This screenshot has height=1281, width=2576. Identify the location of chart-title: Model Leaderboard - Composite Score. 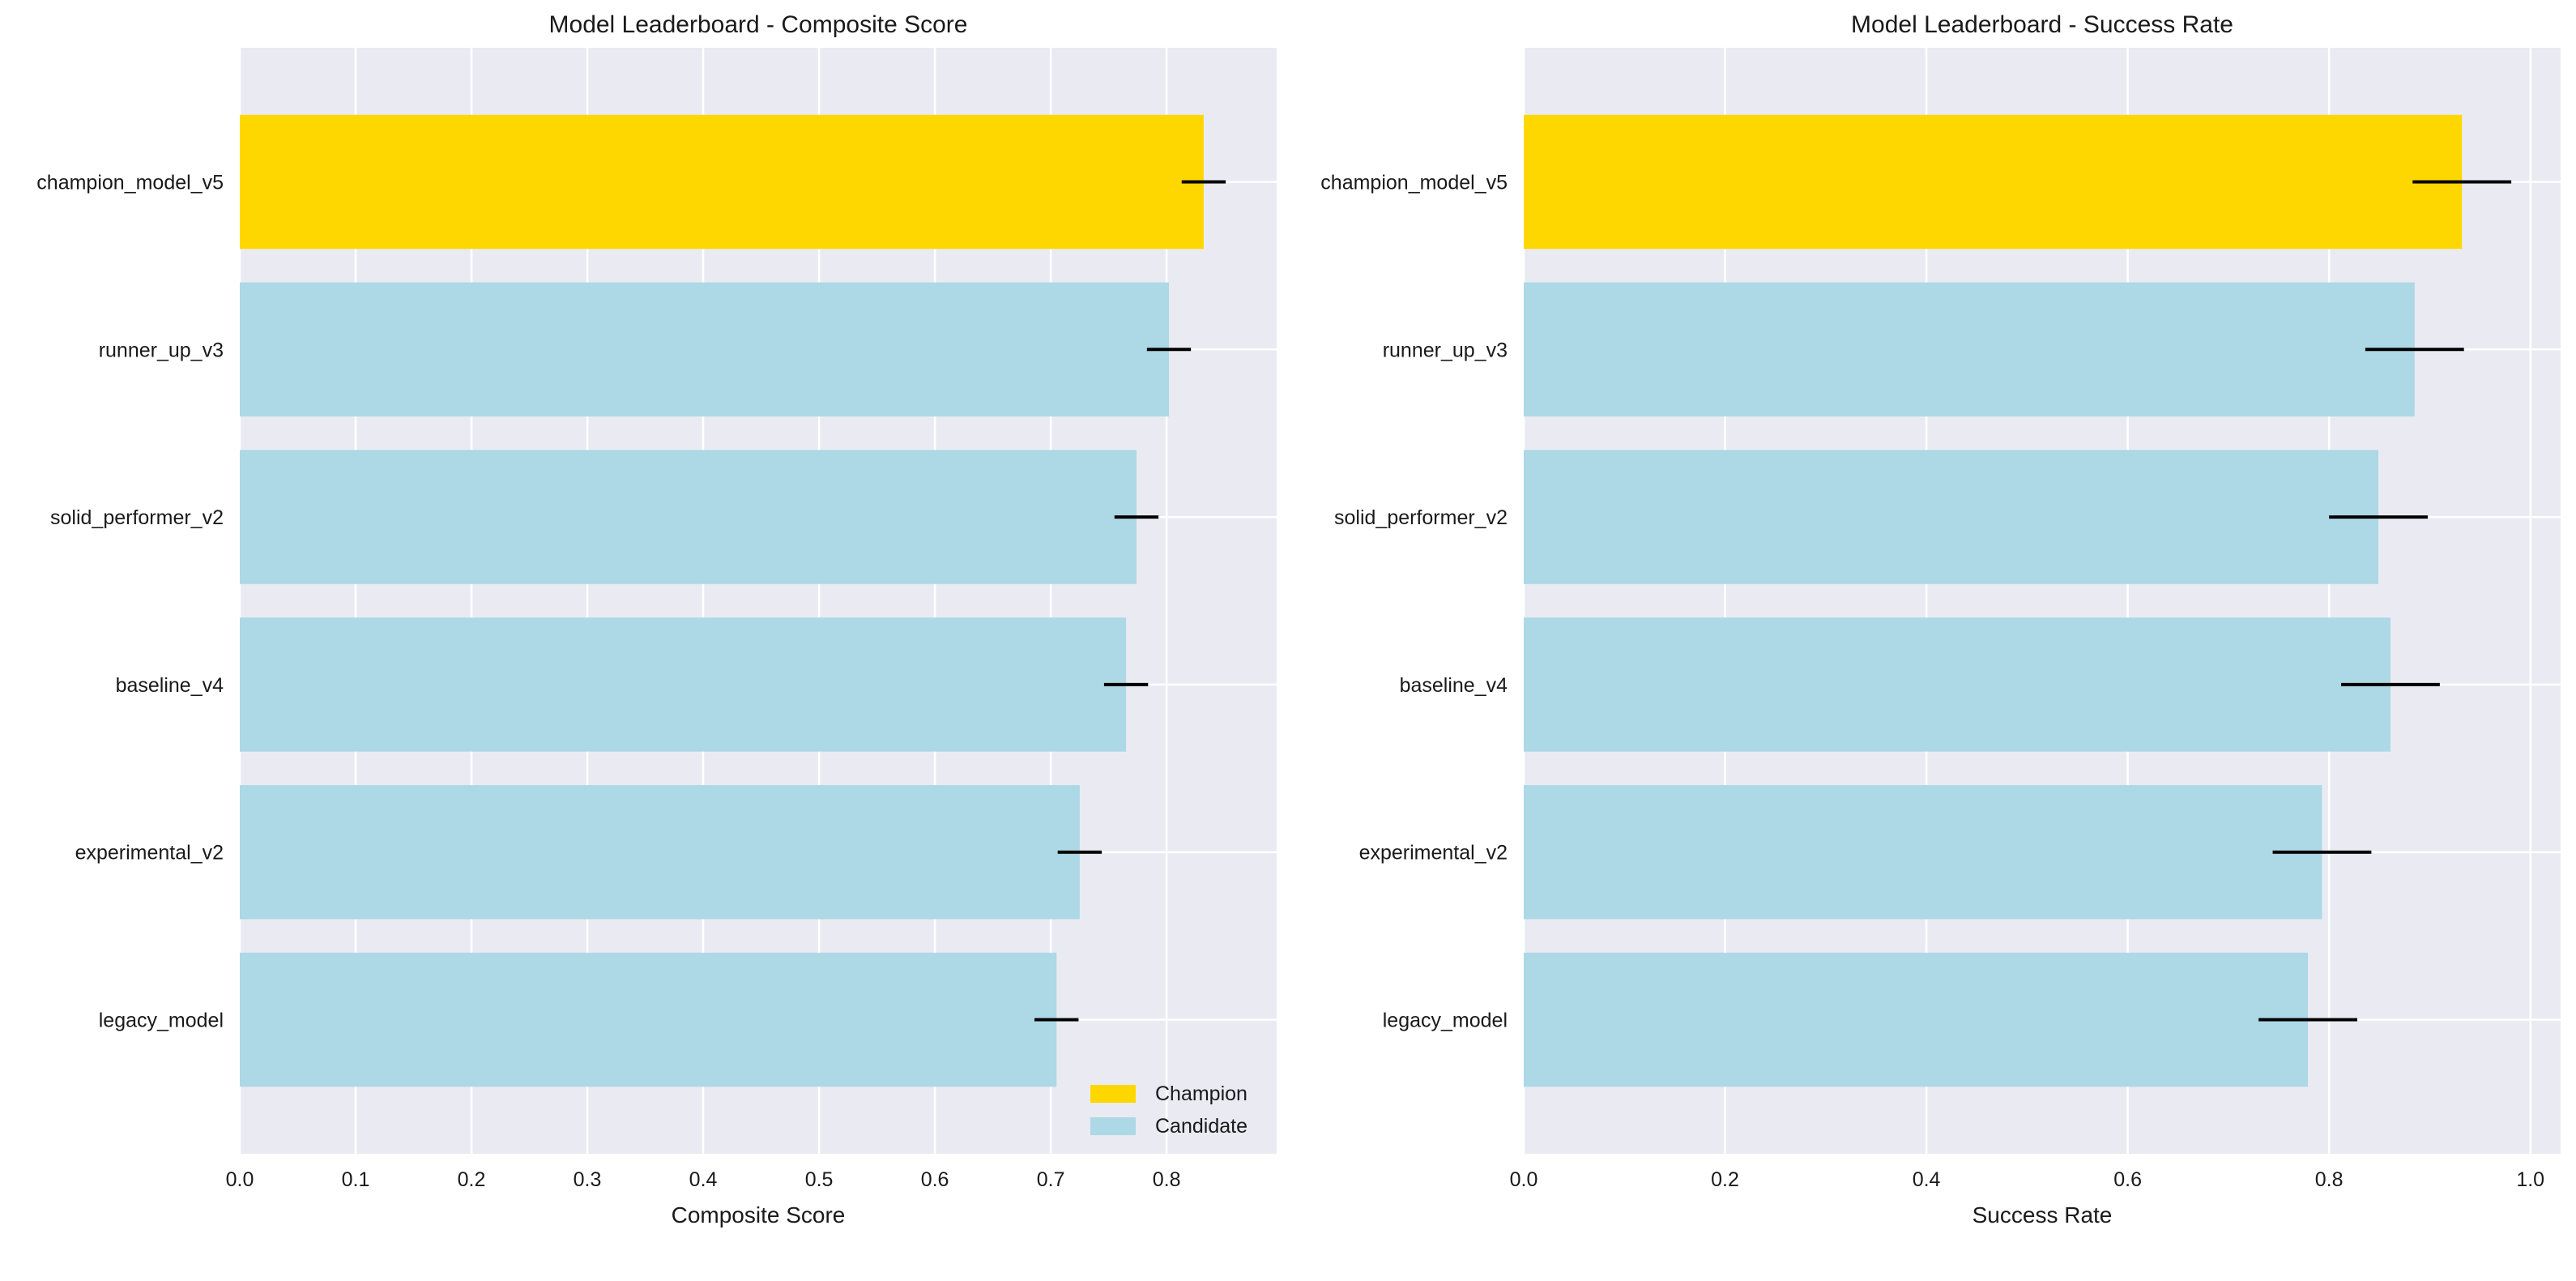
(759, 24).